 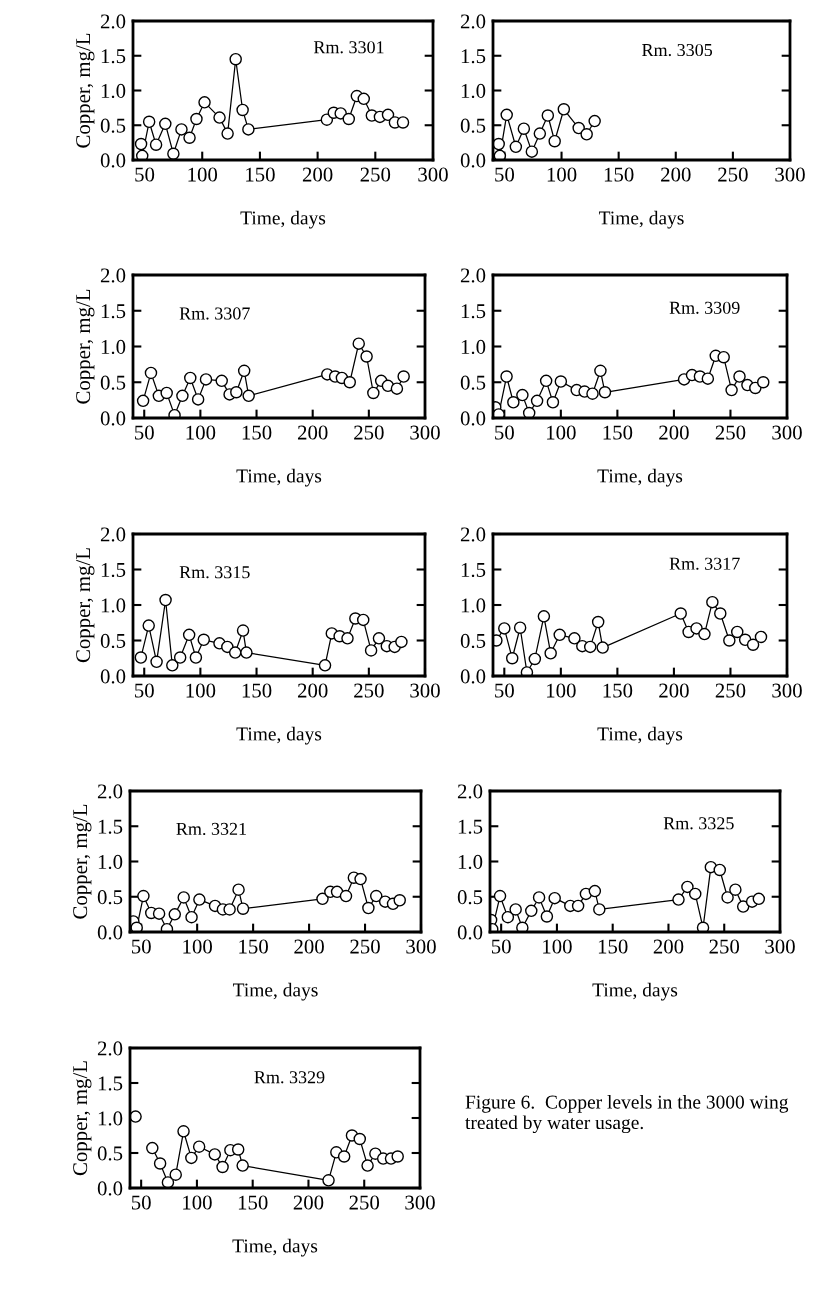 What do you see at coordinates (704, 563) in the screenshot?
I see `text: Rm. 3317` at bounding box center [704, 563].